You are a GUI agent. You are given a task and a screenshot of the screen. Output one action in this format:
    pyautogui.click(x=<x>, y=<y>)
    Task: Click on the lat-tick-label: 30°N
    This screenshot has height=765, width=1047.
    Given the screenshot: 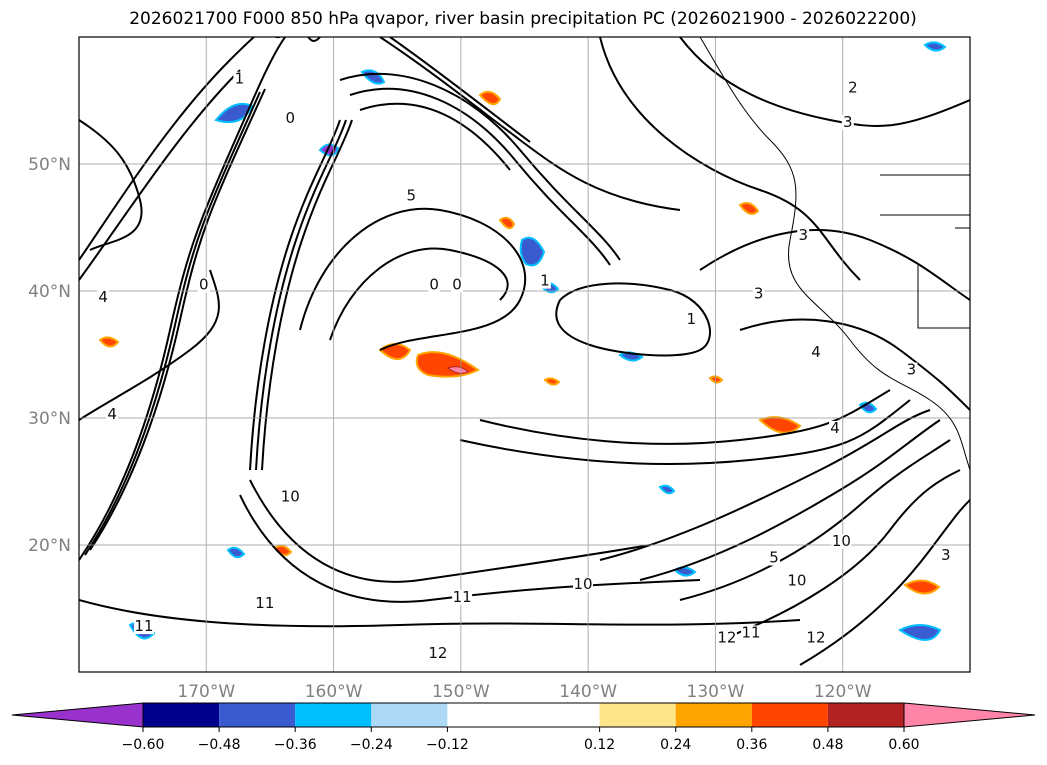 What is the action you would take?
    pyautogui.click(x=49, y=419)
    